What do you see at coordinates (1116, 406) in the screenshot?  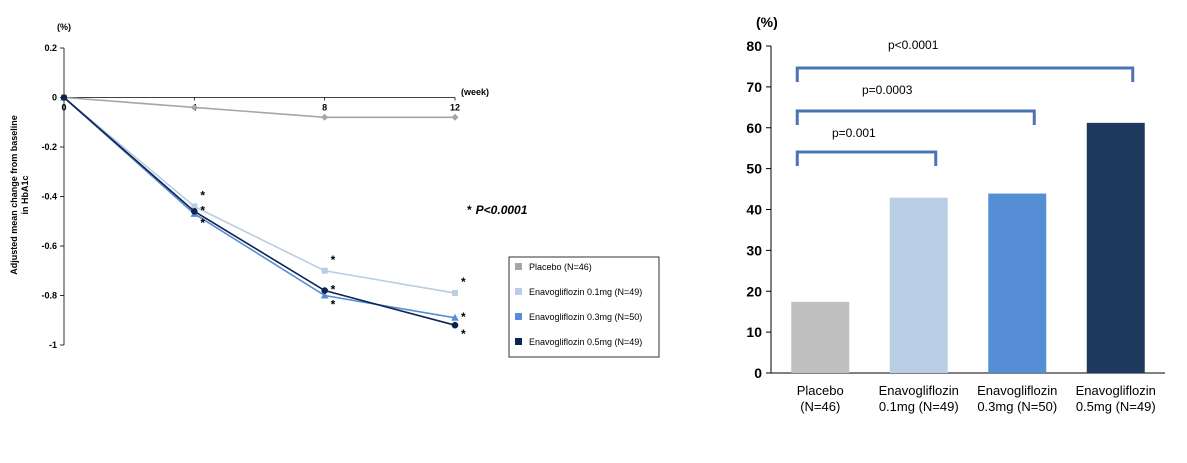 I see `bar-category-label: 0.5mg (N=49)` at bounding box center [1116, 406].